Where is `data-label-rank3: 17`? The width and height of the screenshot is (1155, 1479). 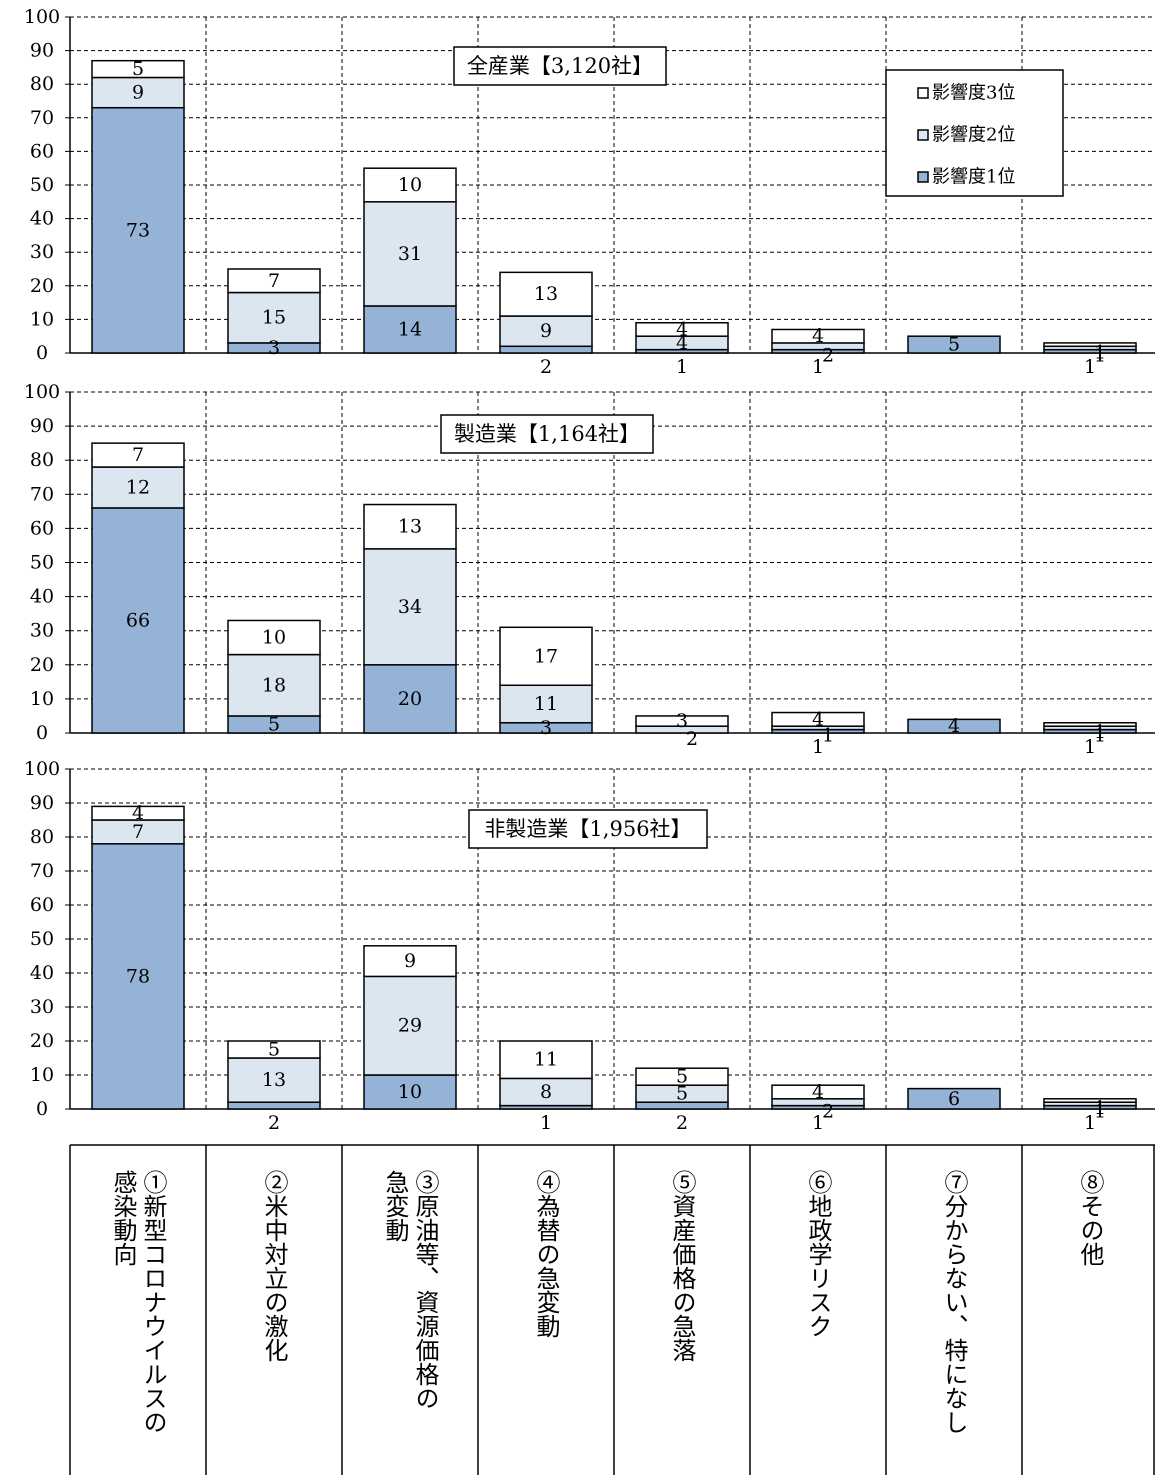
data-label-rank3: 17 is located at coordinates (546, 656).